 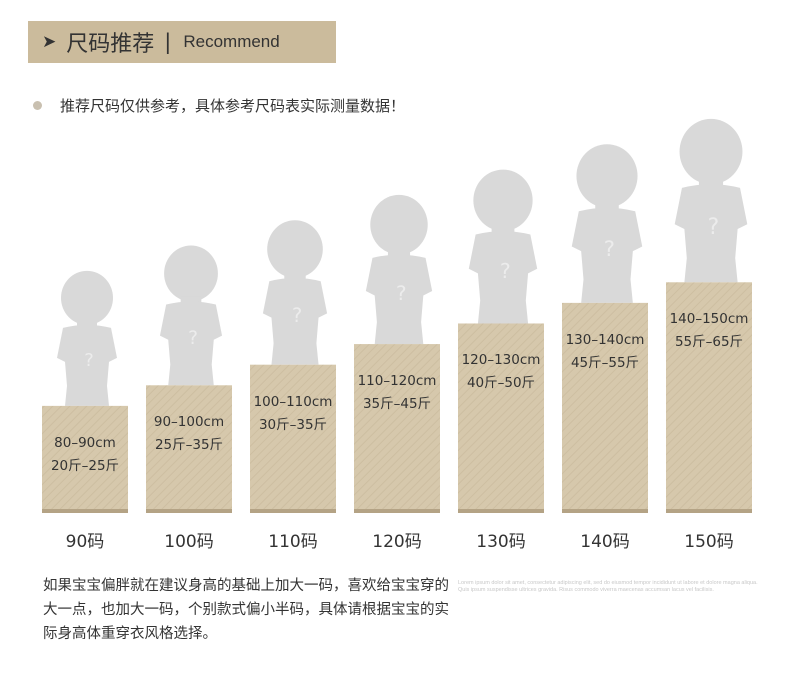 I want to click on reference-note: 推荐尺码仅供参考，具体参考尺码表实际测量数据！, so click(x=219, y=105).